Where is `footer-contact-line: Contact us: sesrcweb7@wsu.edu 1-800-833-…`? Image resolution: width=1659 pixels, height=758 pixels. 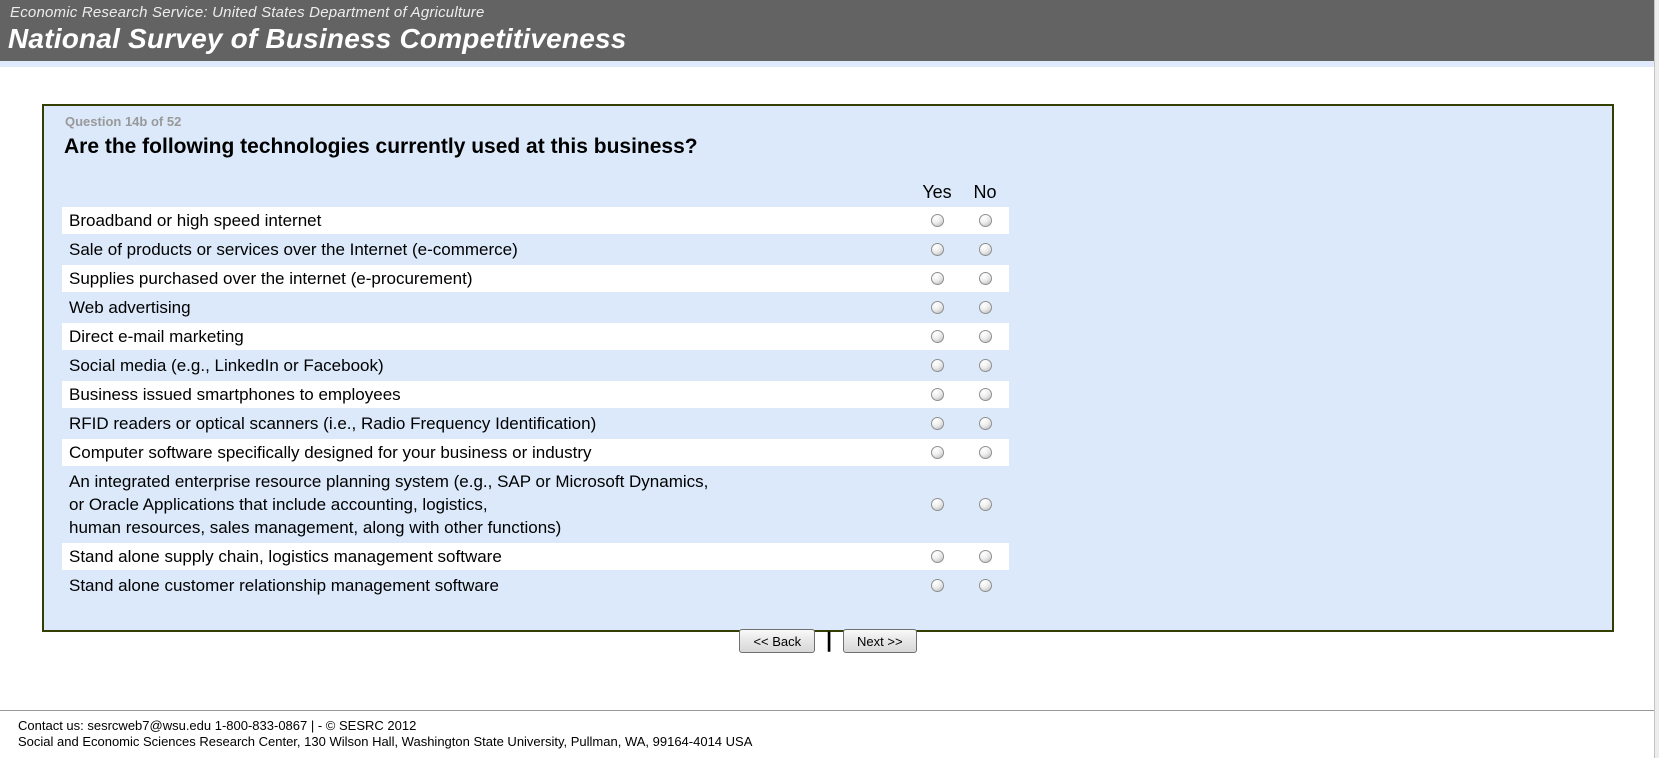
footer-contact-line: Contact us: sesrcweb7@wsu.edu 1-800-833-… is located at coordinates (217, 725).